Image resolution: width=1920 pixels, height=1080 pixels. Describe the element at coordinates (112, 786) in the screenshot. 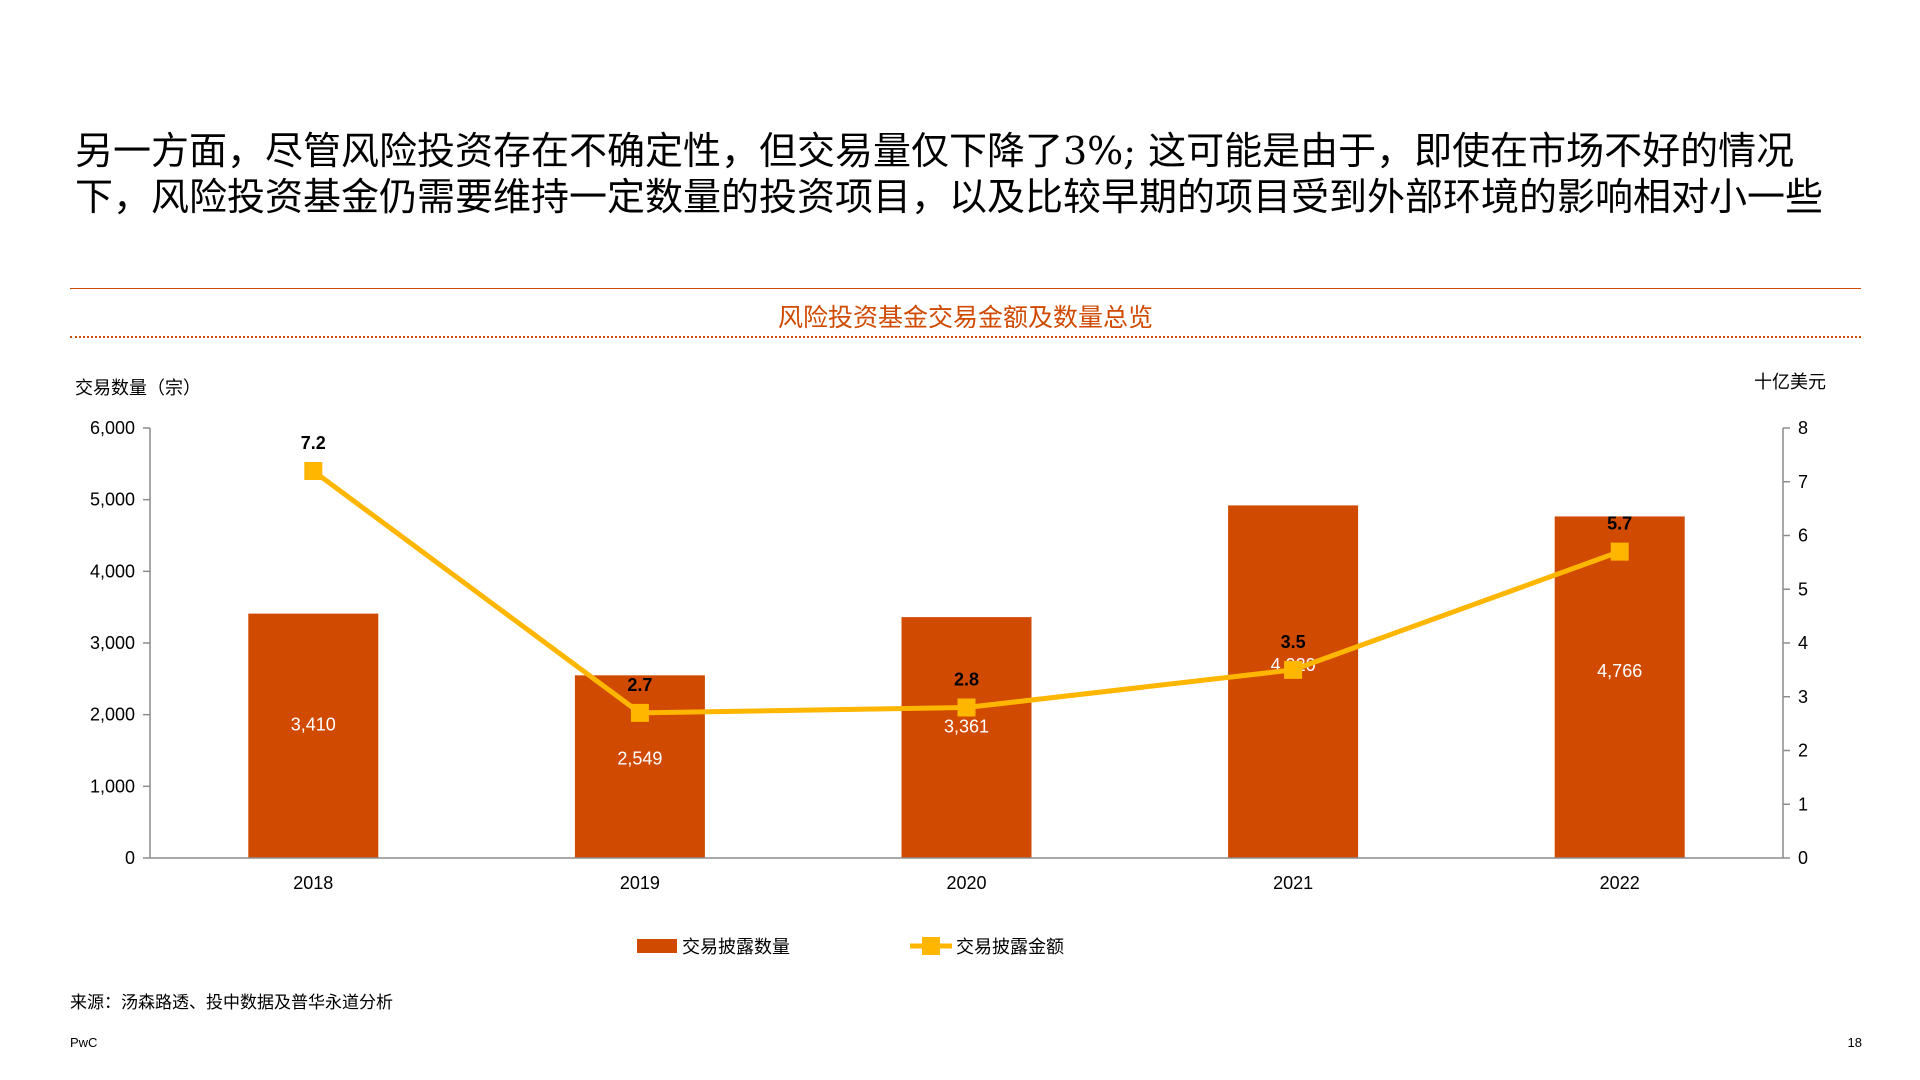

I see `y-axis-left-tick-label: 1,000` at that location.